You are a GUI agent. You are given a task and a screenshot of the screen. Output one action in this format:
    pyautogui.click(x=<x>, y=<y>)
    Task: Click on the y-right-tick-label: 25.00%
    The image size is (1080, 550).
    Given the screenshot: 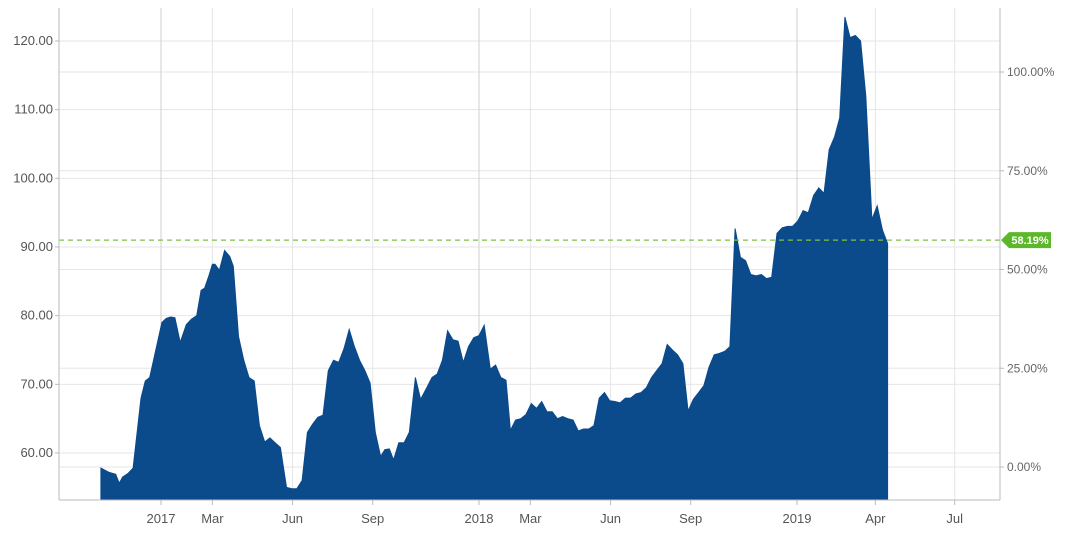 What is the action you would take?
    pyautogui.click(x=1027, y=368)
    